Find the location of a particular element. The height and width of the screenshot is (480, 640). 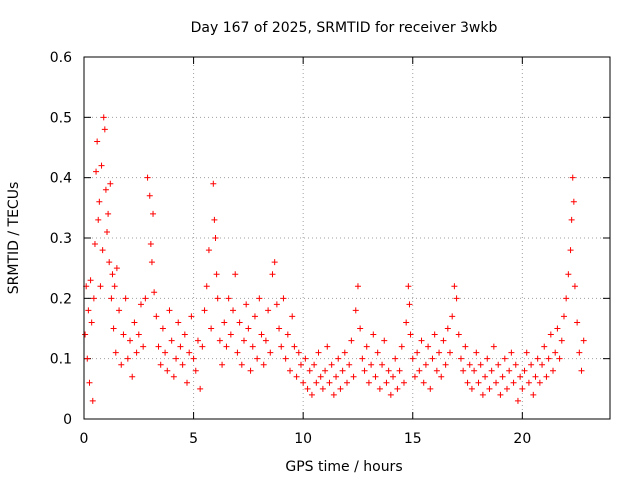

y-tick-label: 0 is located at coordinates (67, 420).